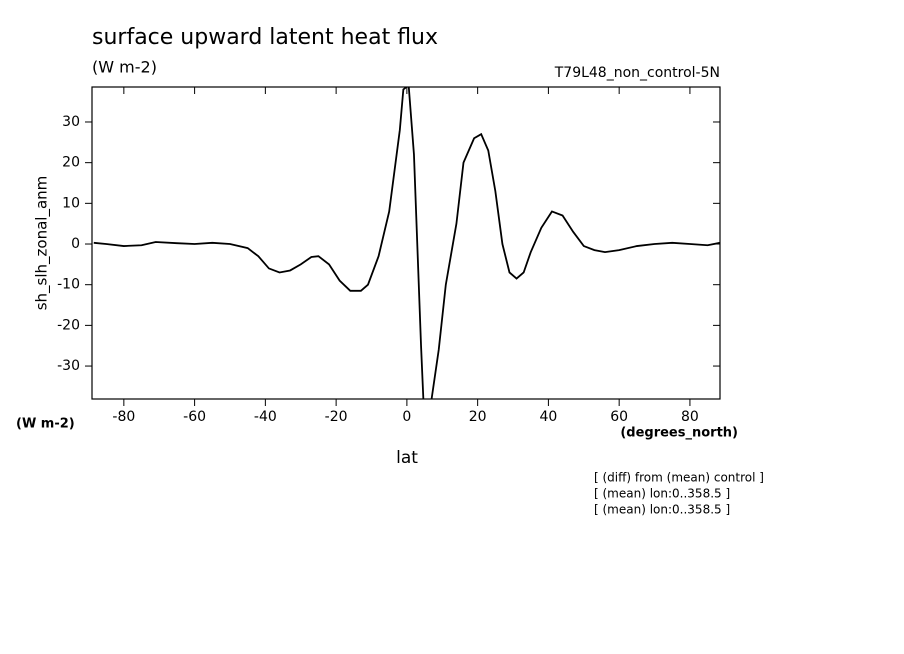 Image resolution: width=904 pixels, height=654 pixels. What do you see at coordinates (194, 417) in the screenshot?
I see `x-tick-label: -60` at bounding box center [194, 417].